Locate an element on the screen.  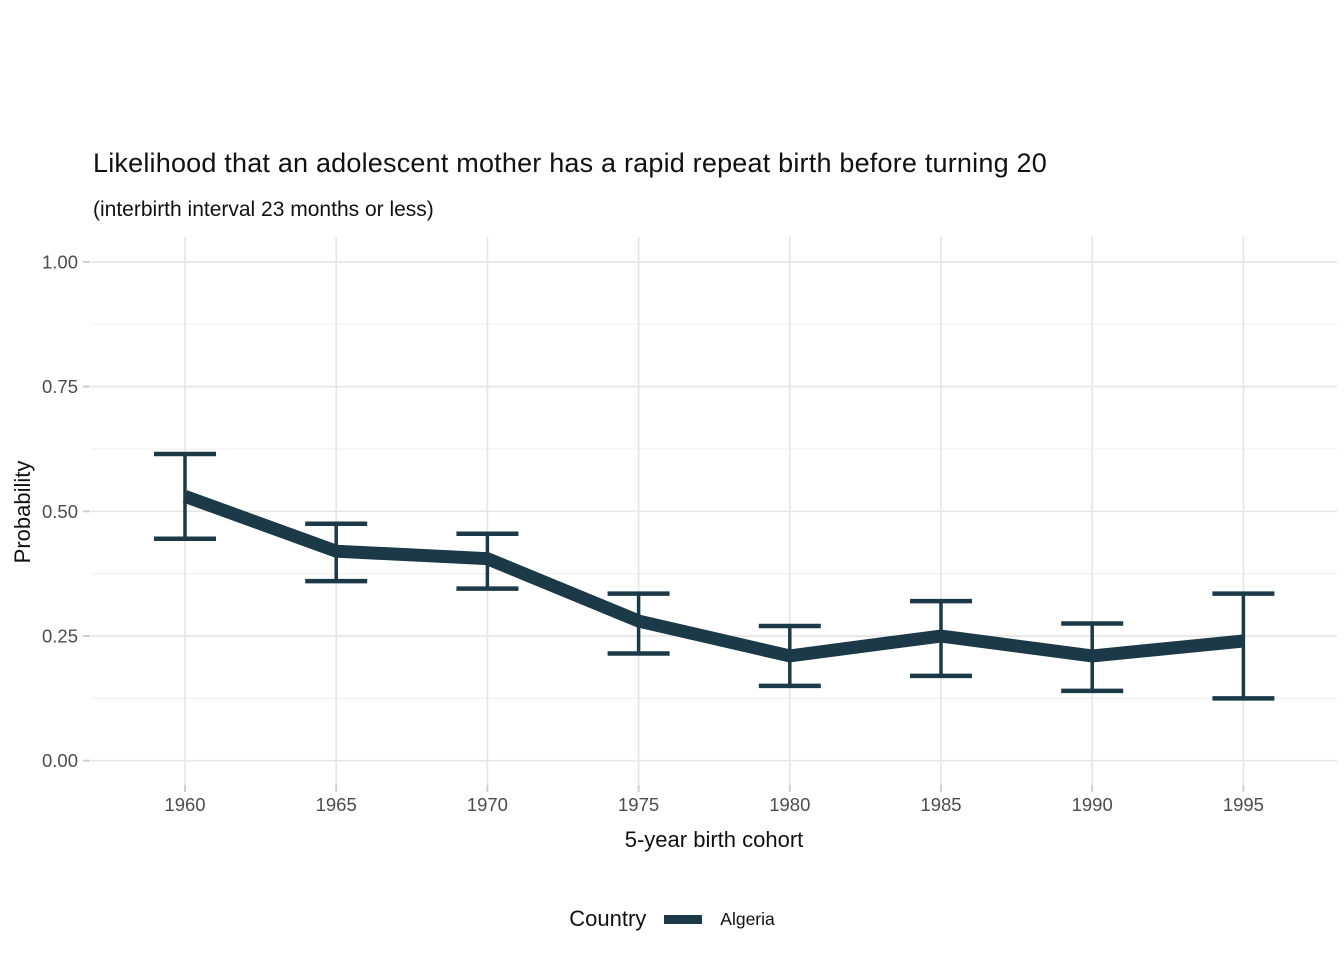
y-tick-label: 0.50 is located at coordinates (60, 511).